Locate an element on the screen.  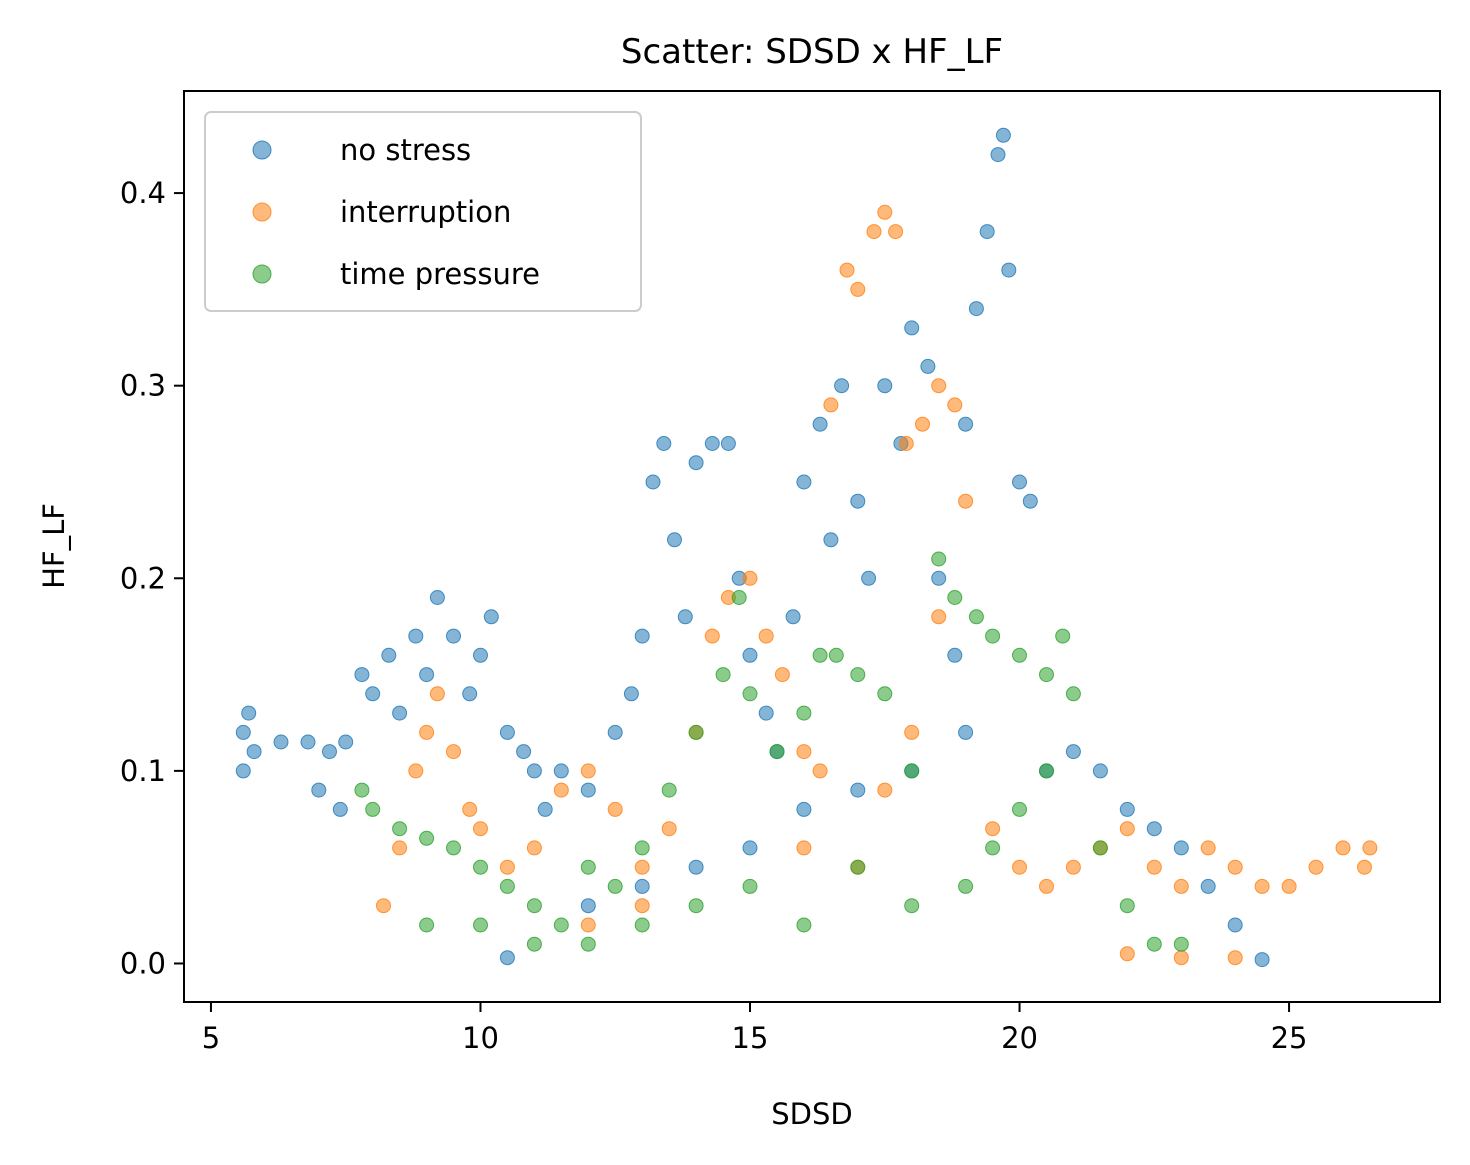
legend-marker is located at coordinates (262, 150).